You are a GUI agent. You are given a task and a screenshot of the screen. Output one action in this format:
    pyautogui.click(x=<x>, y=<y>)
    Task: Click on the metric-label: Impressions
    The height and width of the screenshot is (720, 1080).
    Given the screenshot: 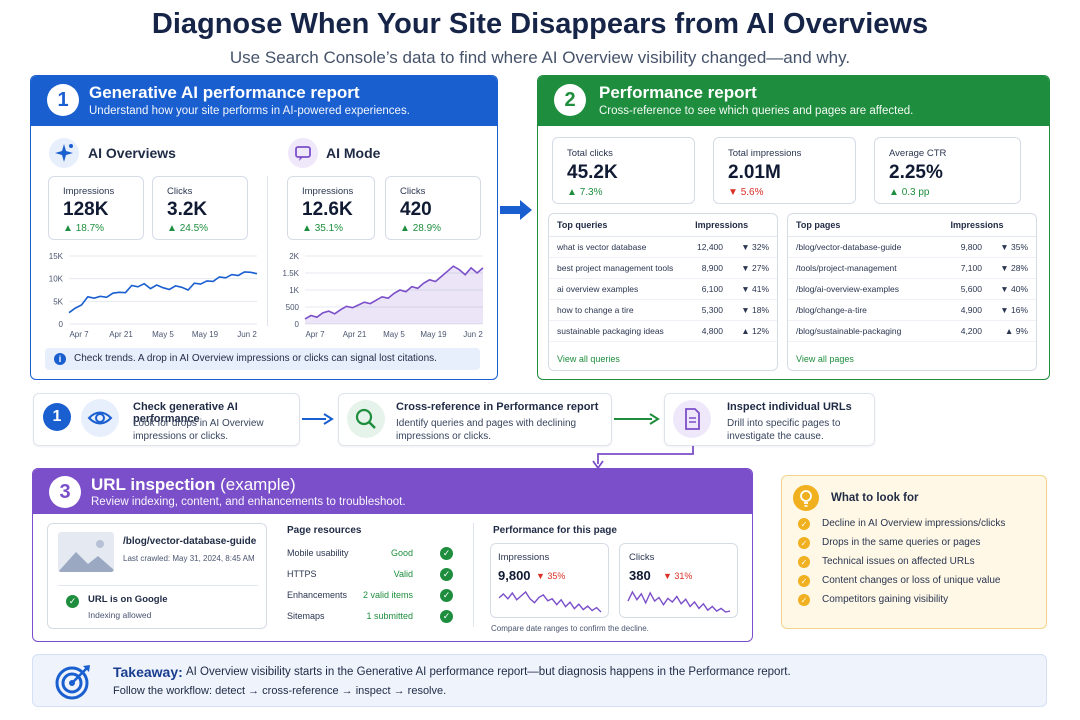 What is the action you would take?
    pyautogui.click(x=328, y=191)
    